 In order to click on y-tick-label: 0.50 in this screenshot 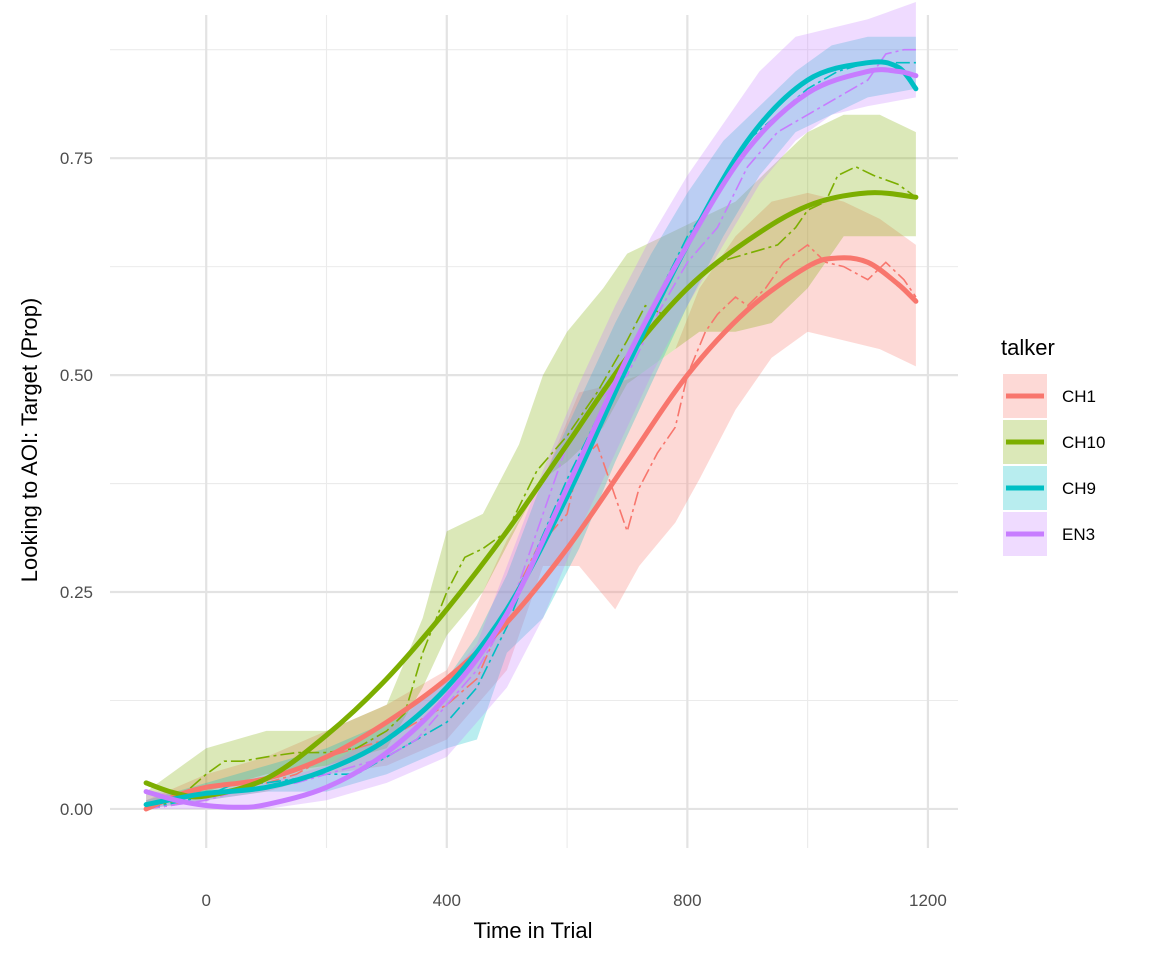, I will do `click(76, 375)`.